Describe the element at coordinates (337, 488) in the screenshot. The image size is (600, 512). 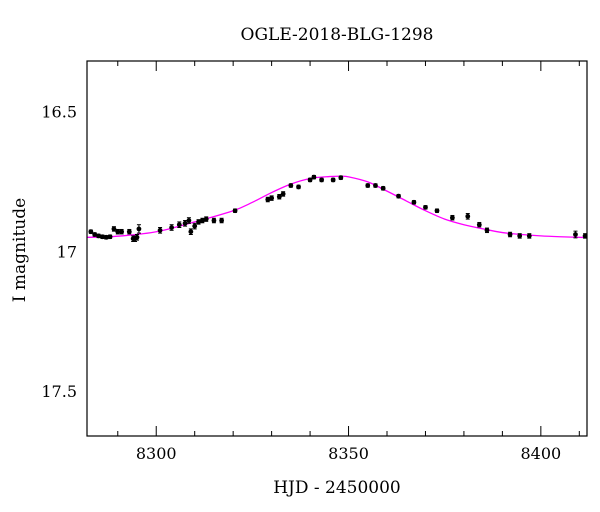
I see `x-axis-label: HJD - 2450000` at that location.